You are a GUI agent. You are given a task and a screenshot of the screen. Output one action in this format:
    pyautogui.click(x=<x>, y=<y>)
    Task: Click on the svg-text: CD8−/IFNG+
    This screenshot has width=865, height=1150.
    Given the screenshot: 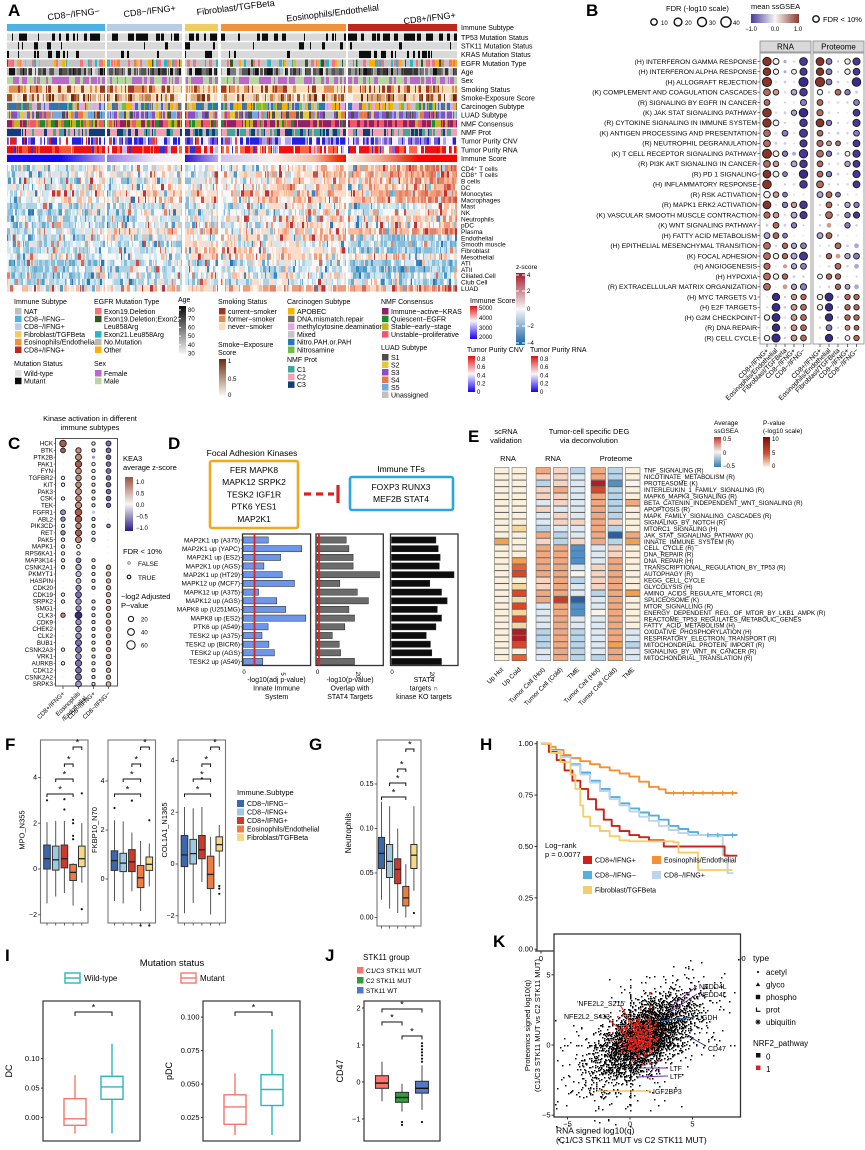 What is the action you would take?
    pyautogui.click(x=149, y=11)
    